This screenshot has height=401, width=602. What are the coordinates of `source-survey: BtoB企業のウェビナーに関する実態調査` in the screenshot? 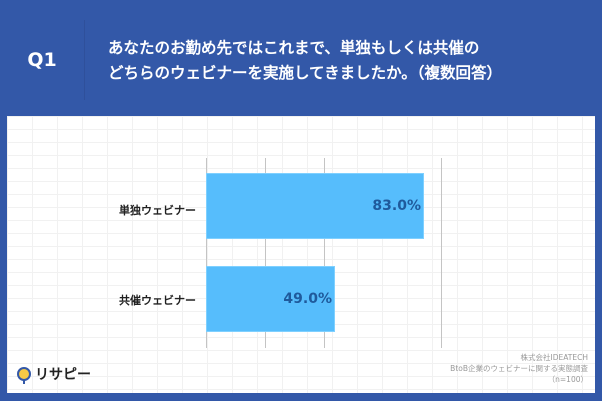 It's located at (519, 368).